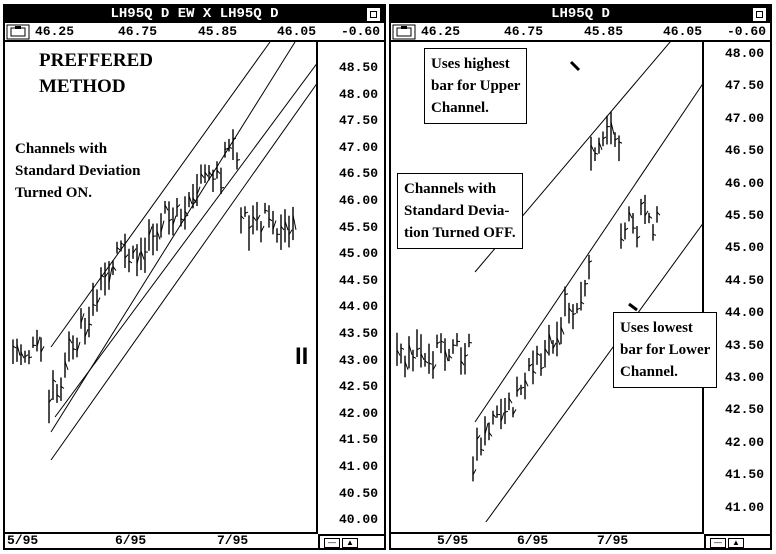 The image size is (776, 554). What do you see at coordinates (744, 410) in the screenshot?
I see `right-price-label: 42.50` at bounding box center [744, 410].